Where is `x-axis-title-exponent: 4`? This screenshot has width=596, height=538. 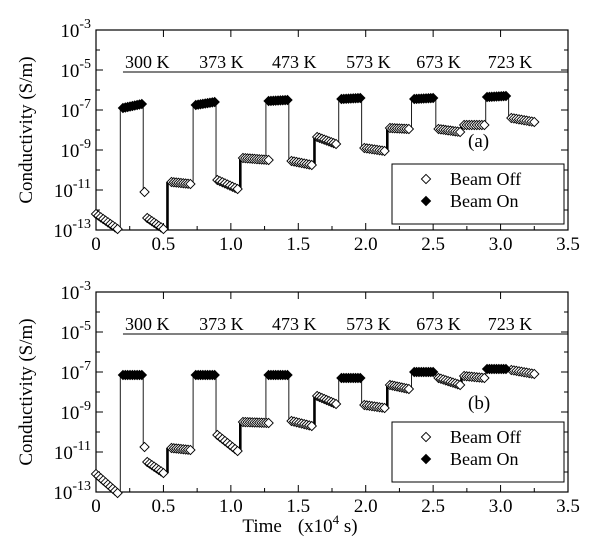
x-axis-title-exponent: 4 is located at coordinates (336, 519).